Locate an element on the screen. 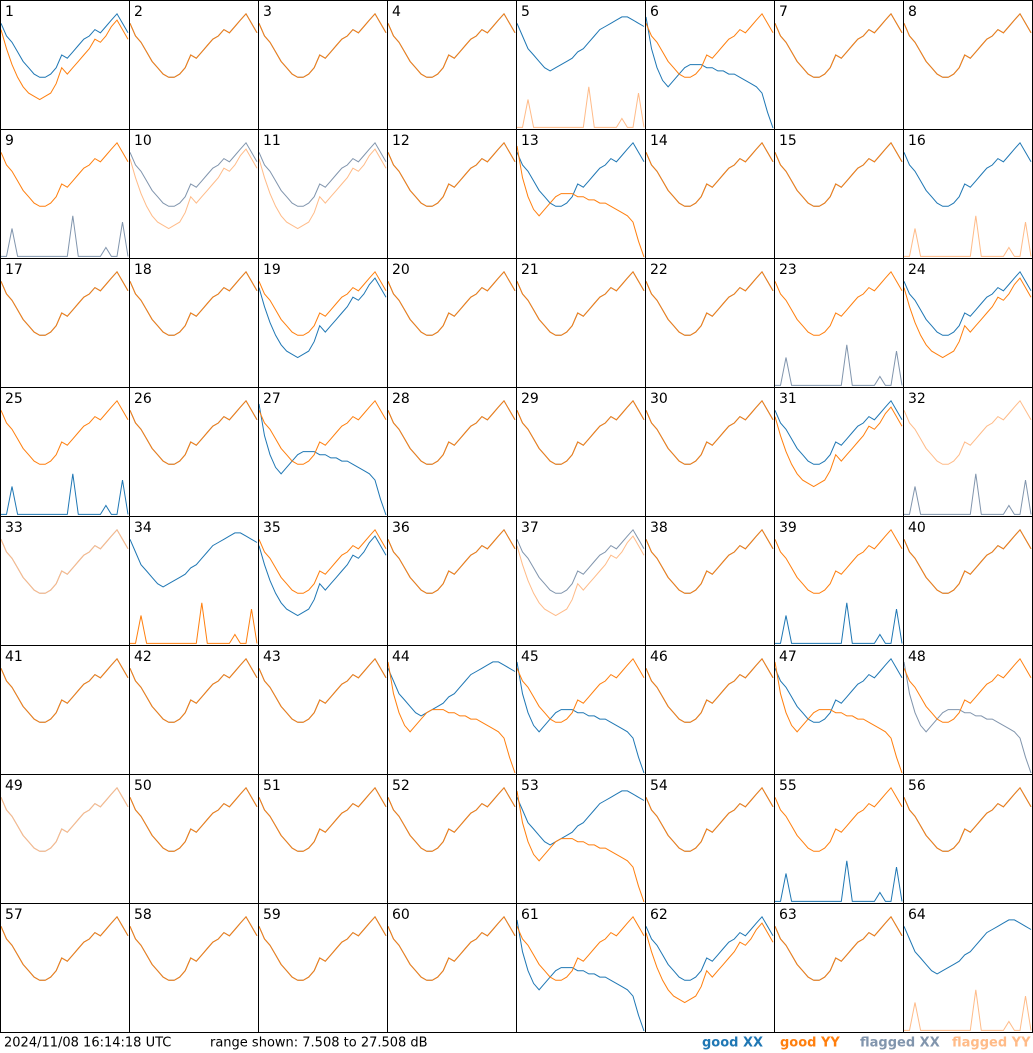 The image size is (1033, 1053). panel: 7 is located at coordinates (839, 65).